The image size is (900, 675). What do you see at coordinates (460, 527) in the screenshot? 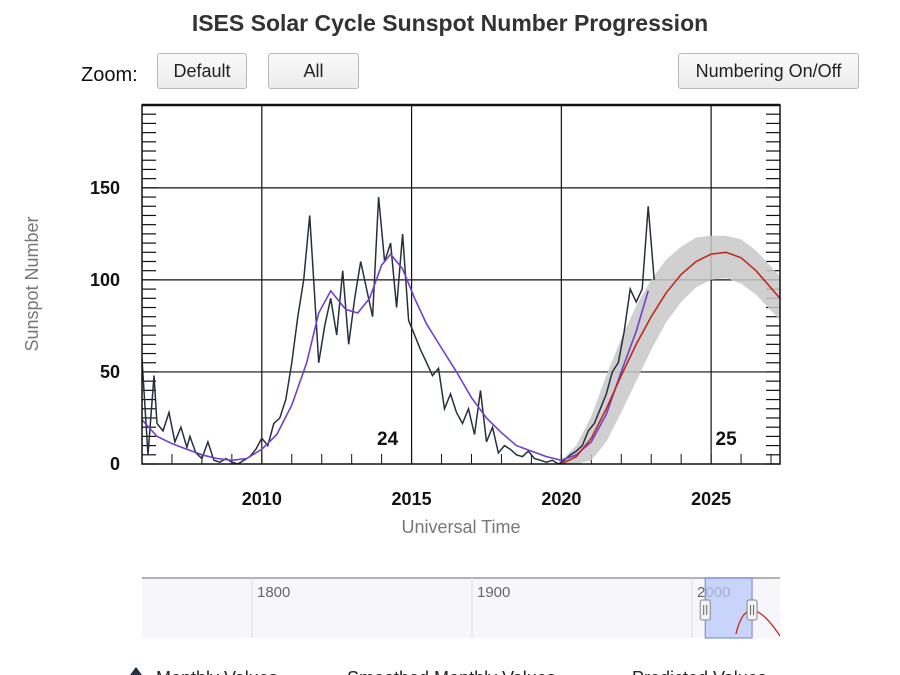
I see `x-axis-title: Universal Time` at bounding box center [460, 527].